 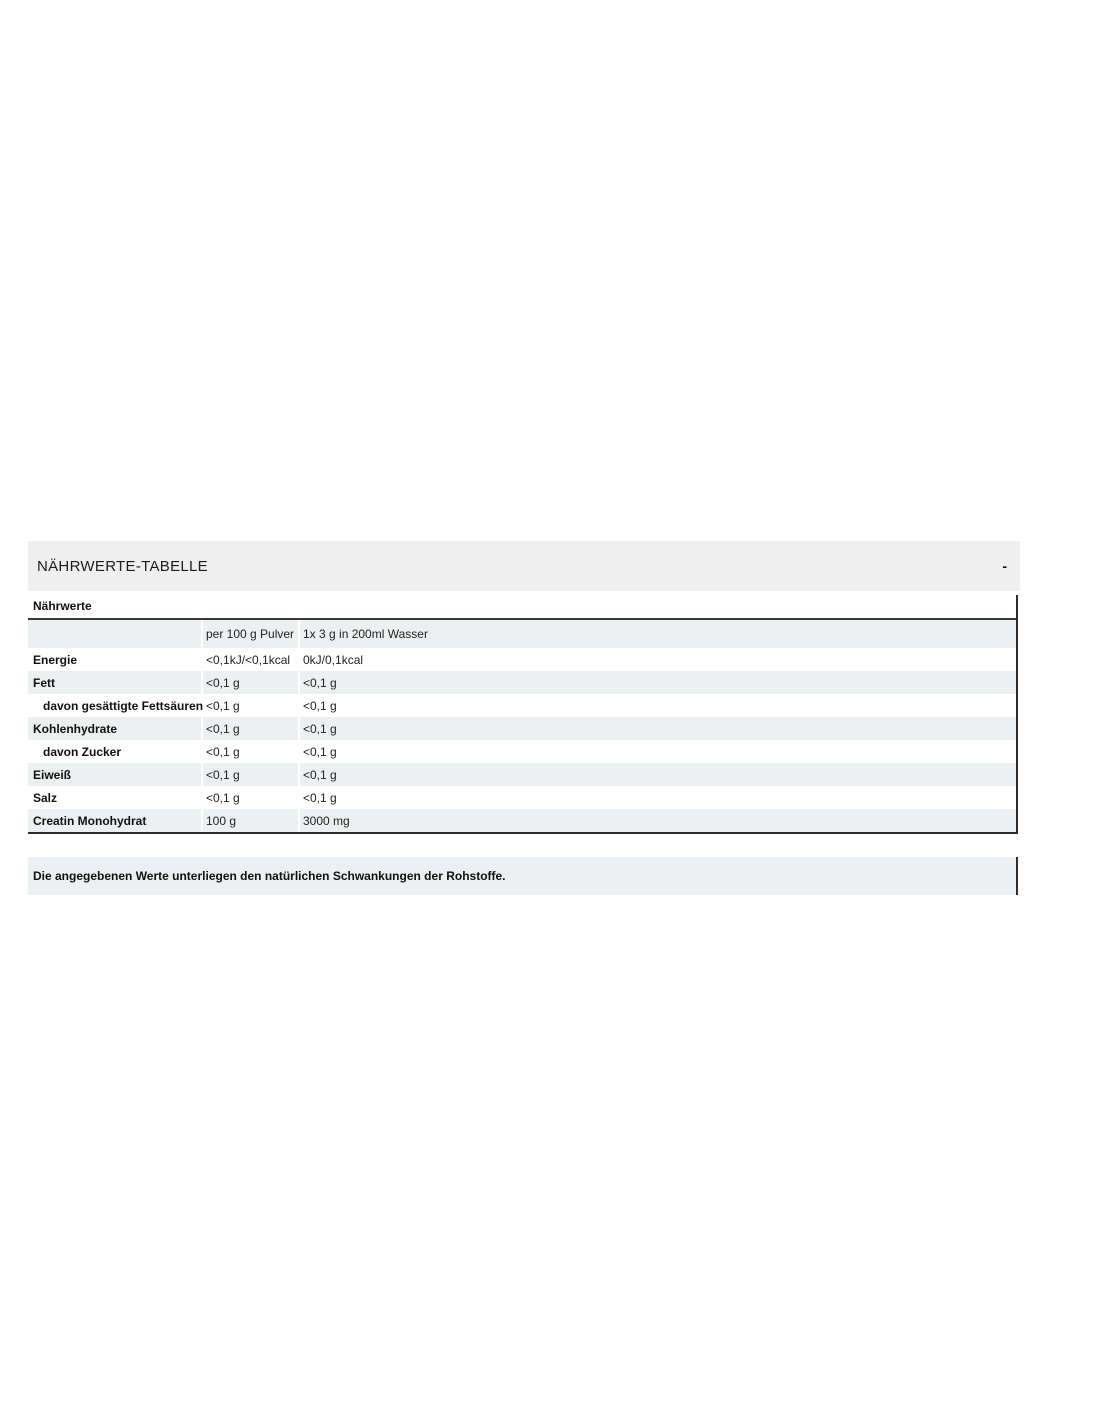 I want to click on collapse-minus-icon: -, so click(x=1004, y=566).